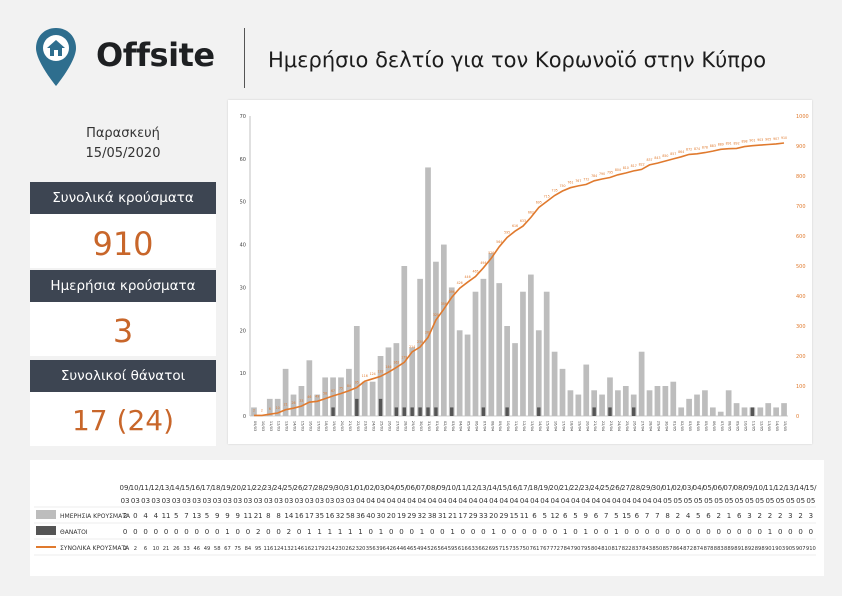  I want to click on x-tick-label: 14/05, so click(777, 426).